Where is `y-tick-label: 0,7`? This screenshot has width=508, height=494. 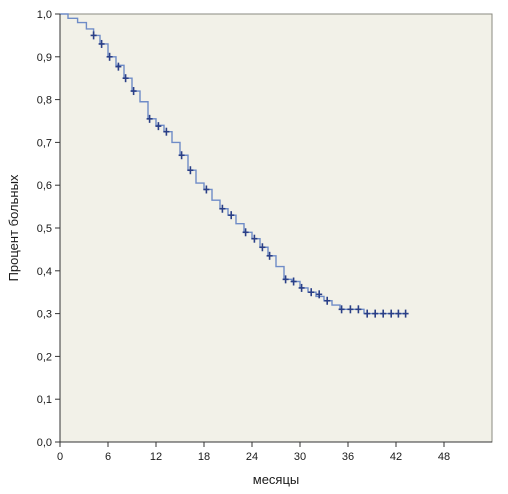 y-tick-label: 0,7 is located at coordinates (44, 143).